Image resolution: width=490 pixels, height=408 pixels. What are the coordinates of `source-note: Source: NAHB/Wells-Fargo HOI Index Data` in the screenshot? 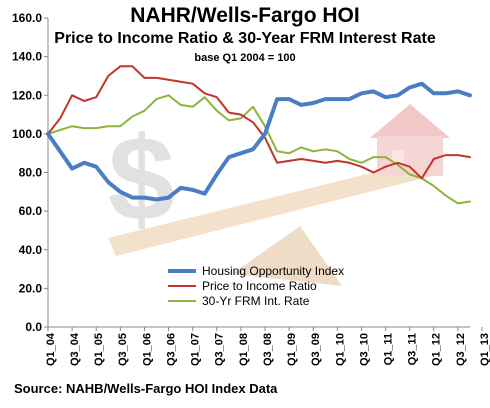 It's located at (146, 388).